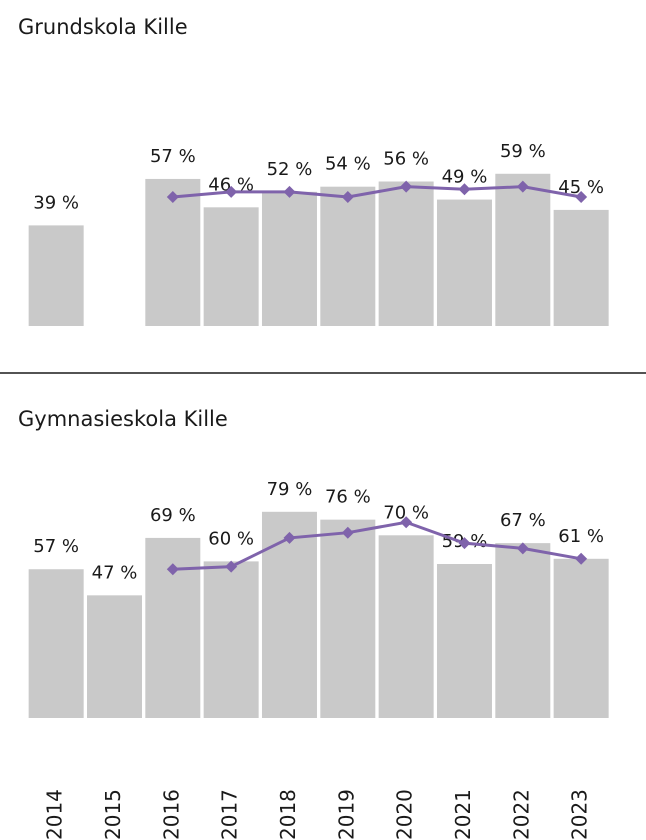 This screenshot has height=840, width=646. What do you see at coordinates (113, 814) in the screenshot?
I see `x-tick-label: 2015` at bounding box center [113, 814].